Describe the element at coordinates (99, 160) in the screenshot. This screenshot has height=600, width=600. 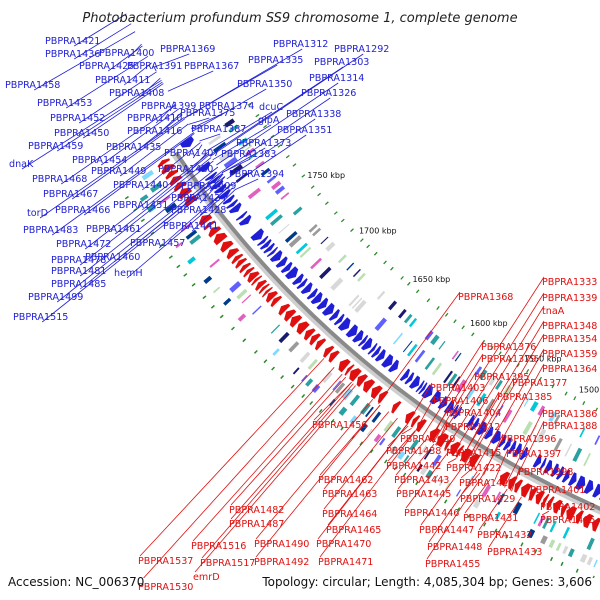
I see `forward-gene-label: PBPRA1454` at that location.